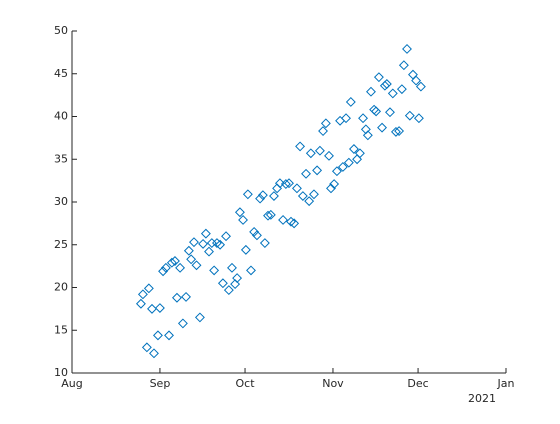 This screenshot has width=560, height=424. What do you see at coordinates (61, 244) in the screenshot?
I see `y-tick-label: 25` at bounding box center [61, 244].